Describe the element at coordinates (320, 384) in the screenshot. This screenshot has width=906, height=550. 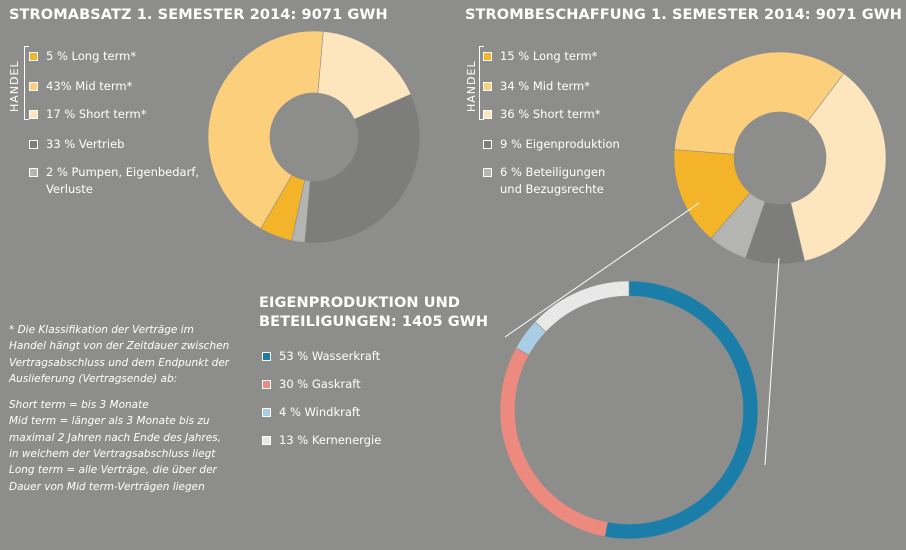
I see `legend-item-gaskraft: 30 % Gaskraft` at that location.